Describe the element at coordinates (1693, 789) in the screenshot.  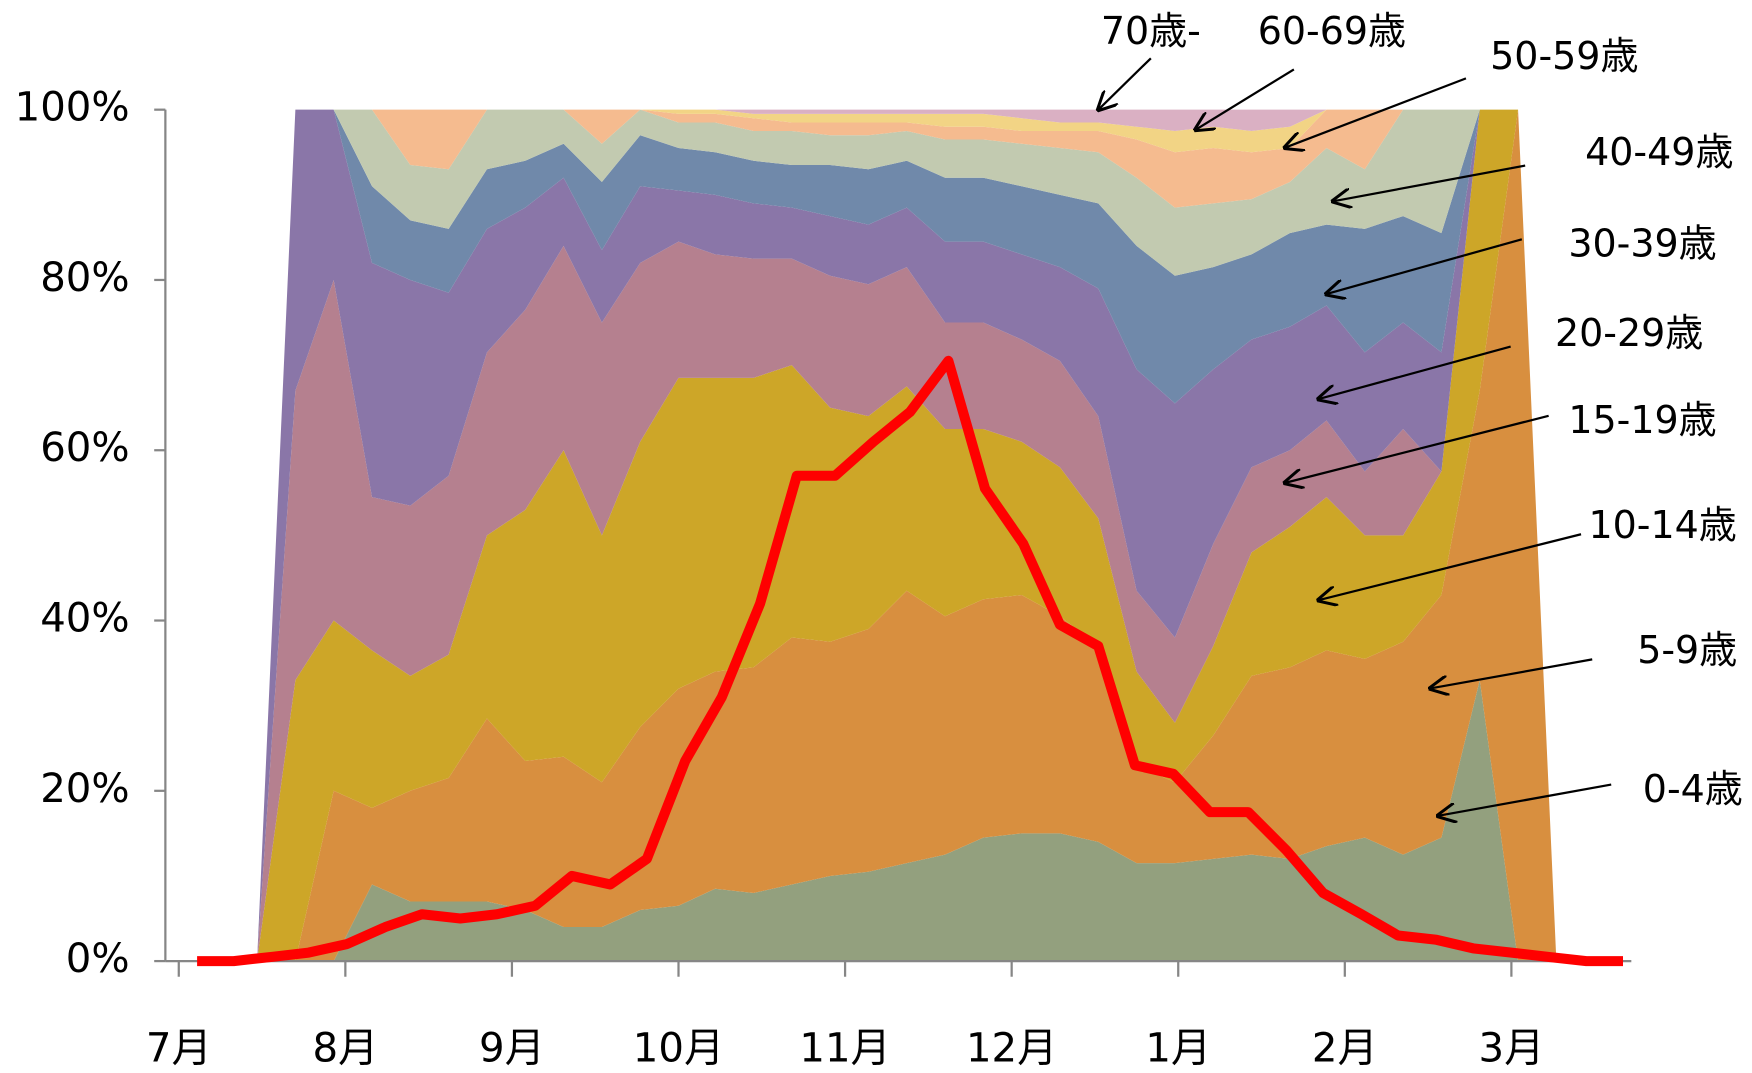
I see `series-label: 0-4歳` at that location.